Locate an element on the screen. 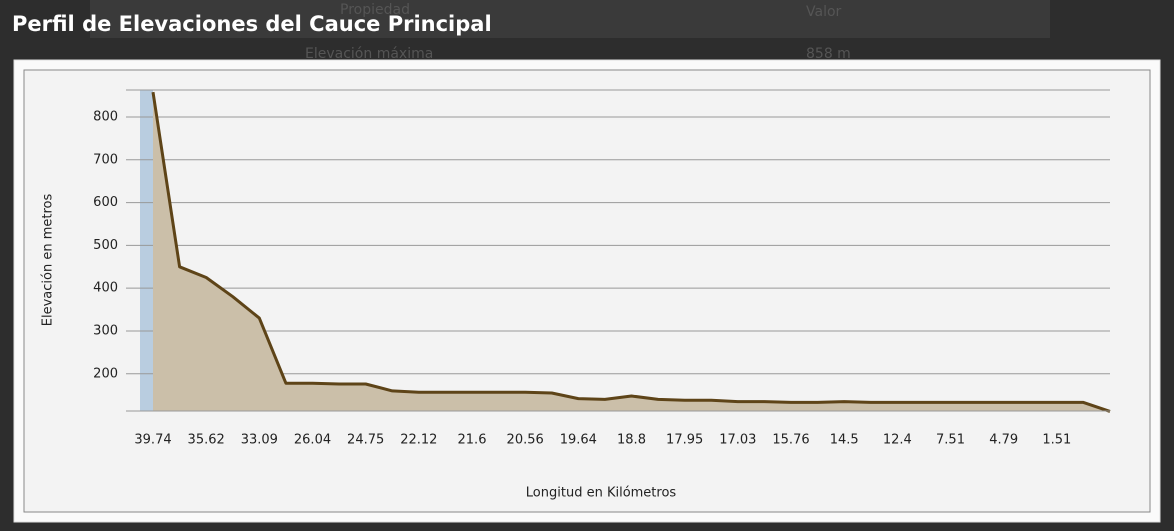 This screenshot has height=531, width=1174. x-tick-label: 33.09 is located at coordinates (259, 440).